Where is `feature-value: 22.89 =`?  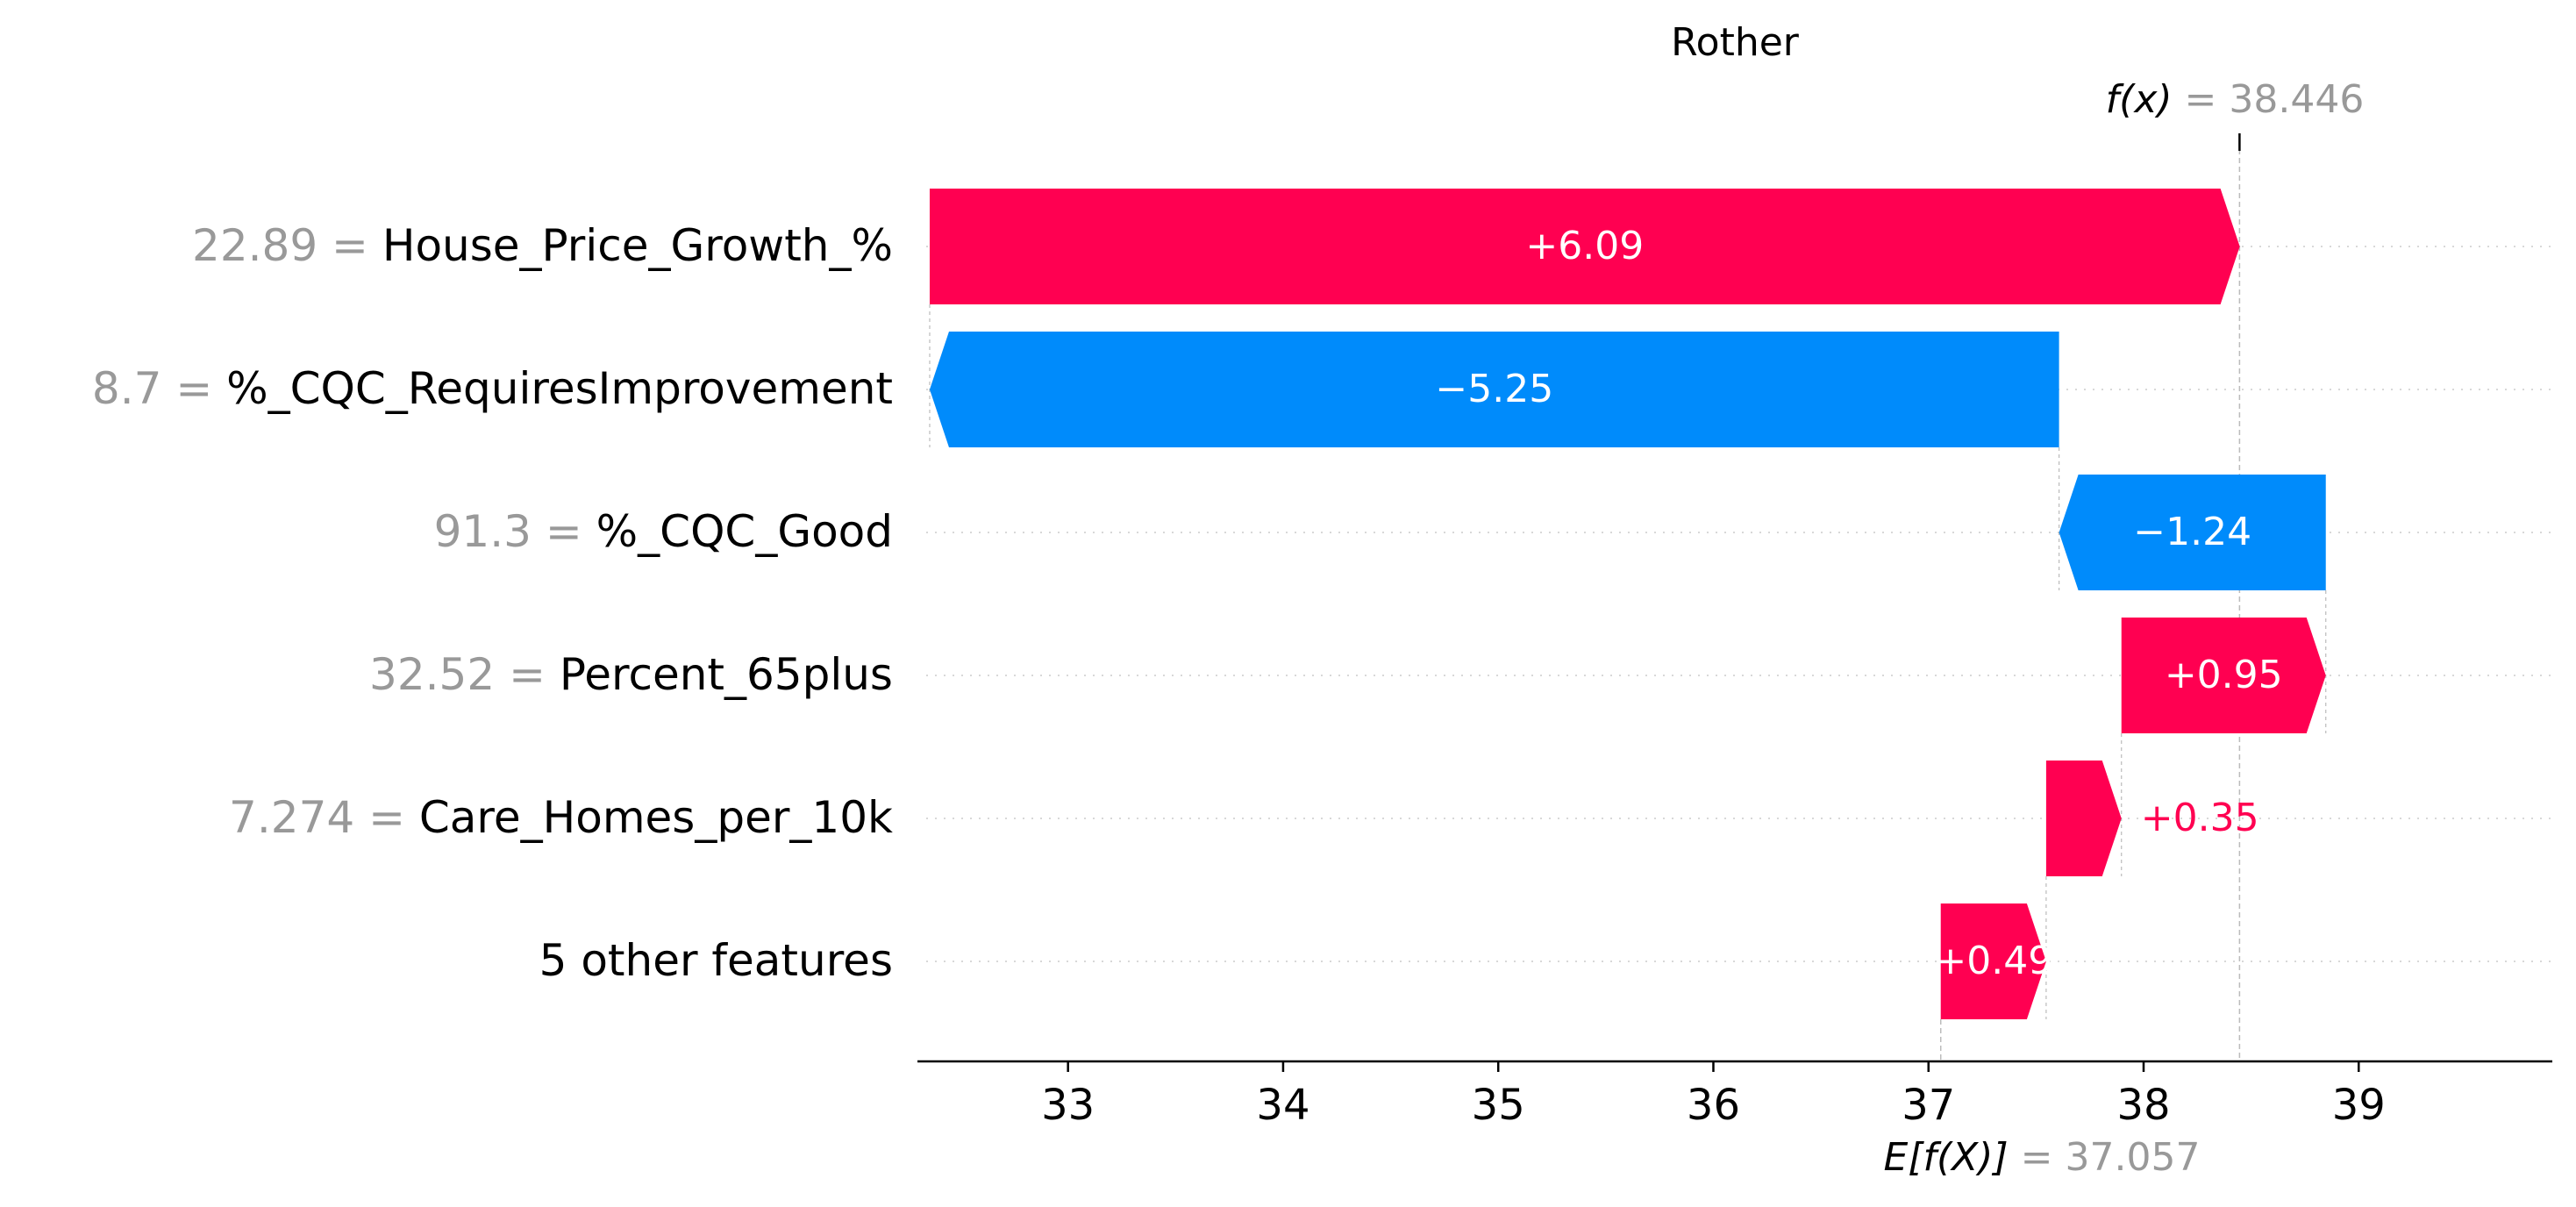
feature-value: 22.89 = is located at coordinates (287, 245).